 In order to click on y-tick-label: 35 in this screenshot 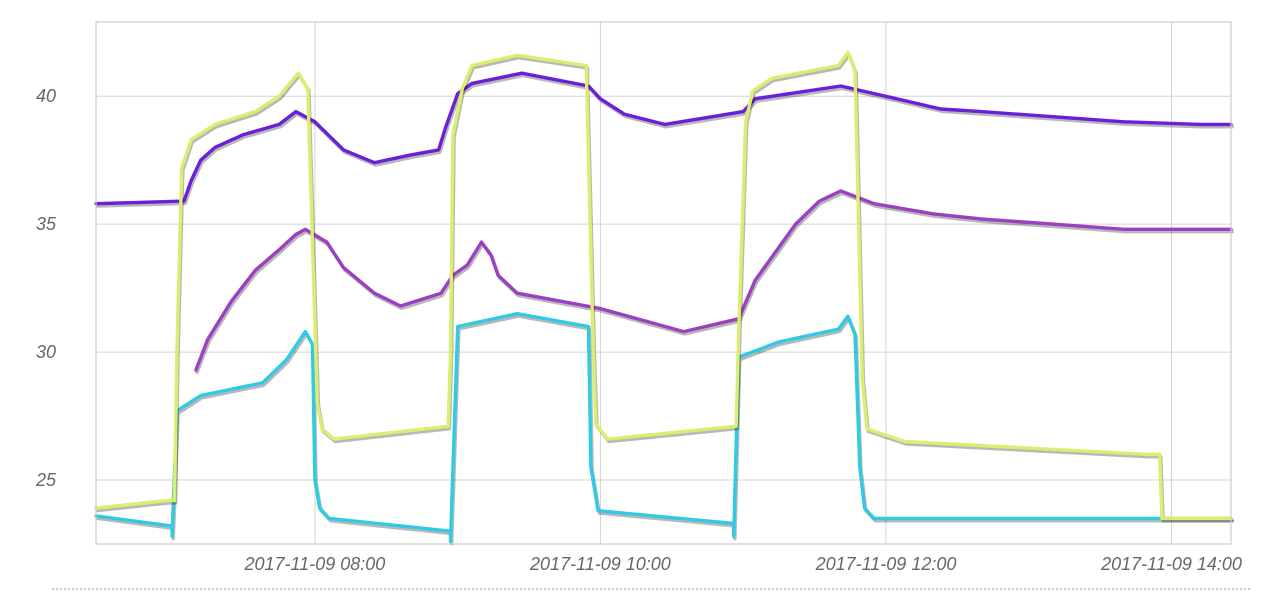, I will do `click(46, 224)`.